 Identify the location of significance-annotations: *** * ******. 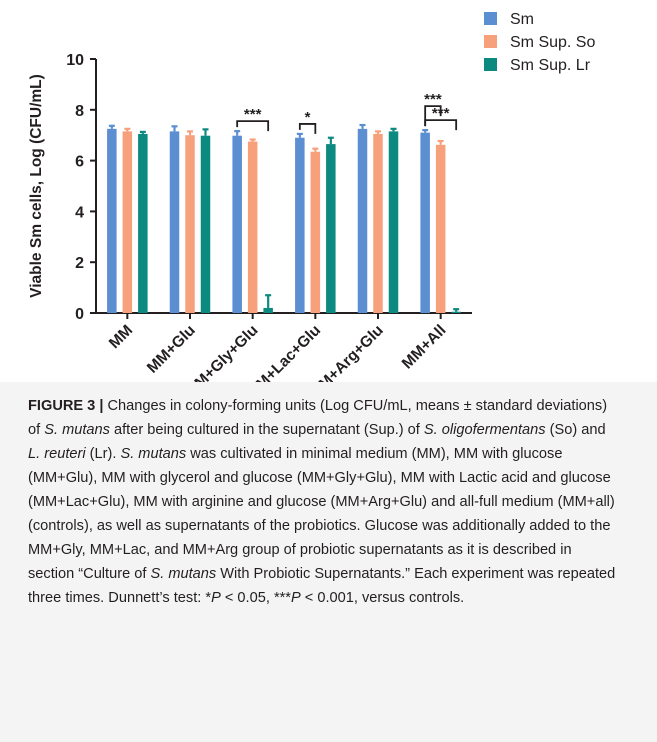
(347, 112).